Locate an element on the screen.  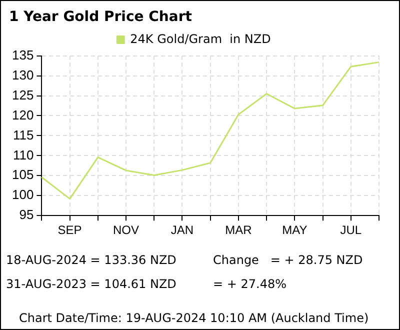
text: 31-AUG-2023 = 104.61 NZD is located at coordinates (91, 284).